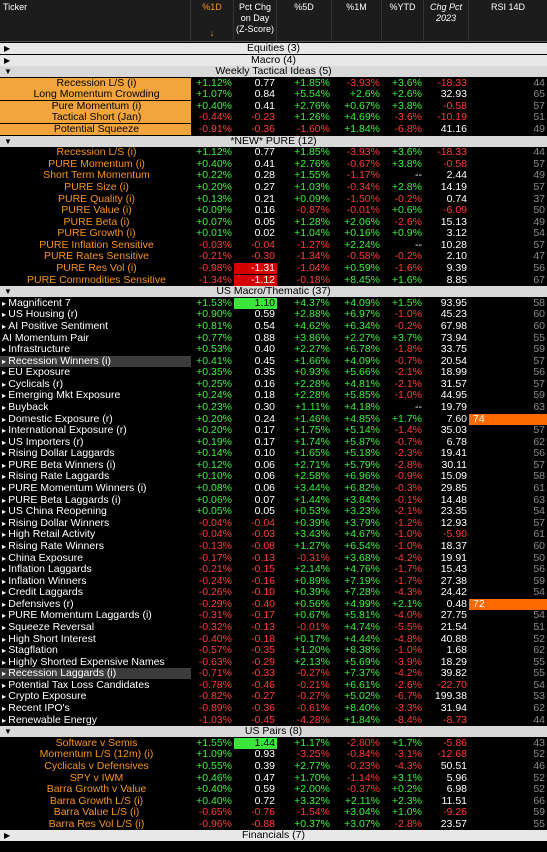  I want to click on ticker-name: ▸ Stagflation, so click(95, 650).